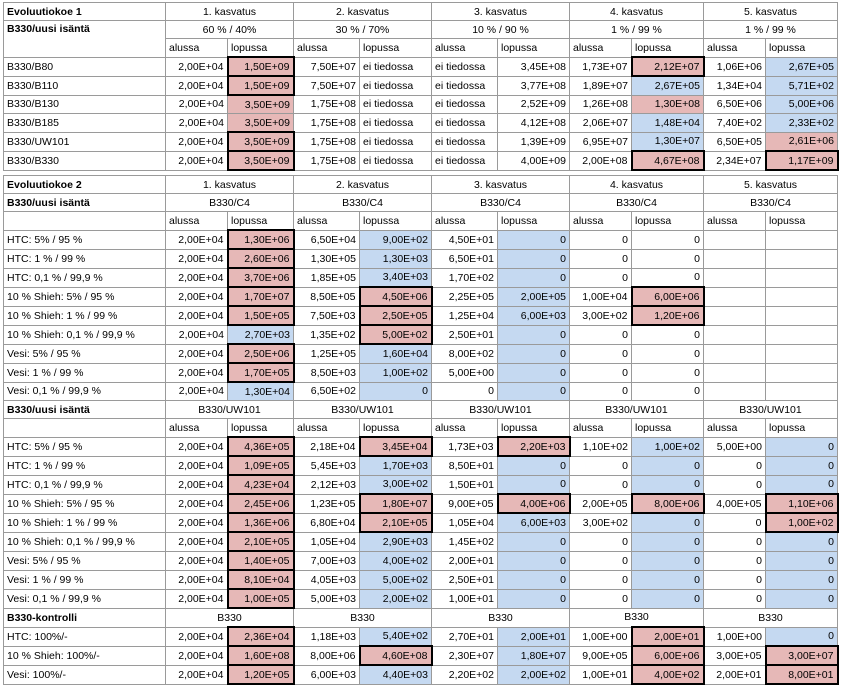 The image size is (856, 685). Describe the element at coordinates (600, 446) in the screenshot. I see `table-cell: 1,10E+02` at that location.